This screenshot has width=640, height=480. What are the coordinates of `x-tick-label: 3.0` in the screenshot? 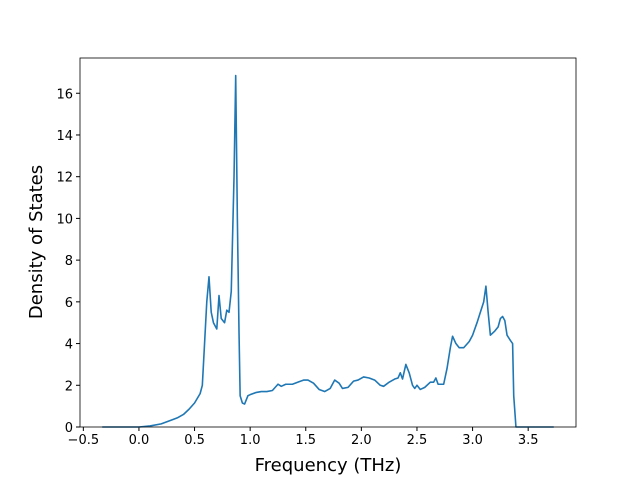 It's located at (472, 440).